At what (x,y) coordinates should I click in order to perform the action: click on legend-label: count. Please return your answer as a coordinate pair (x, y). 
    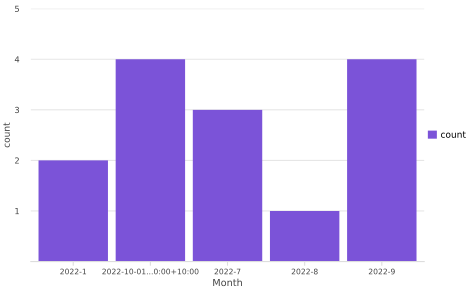
    Looking at the image, I should click on (453, 134).